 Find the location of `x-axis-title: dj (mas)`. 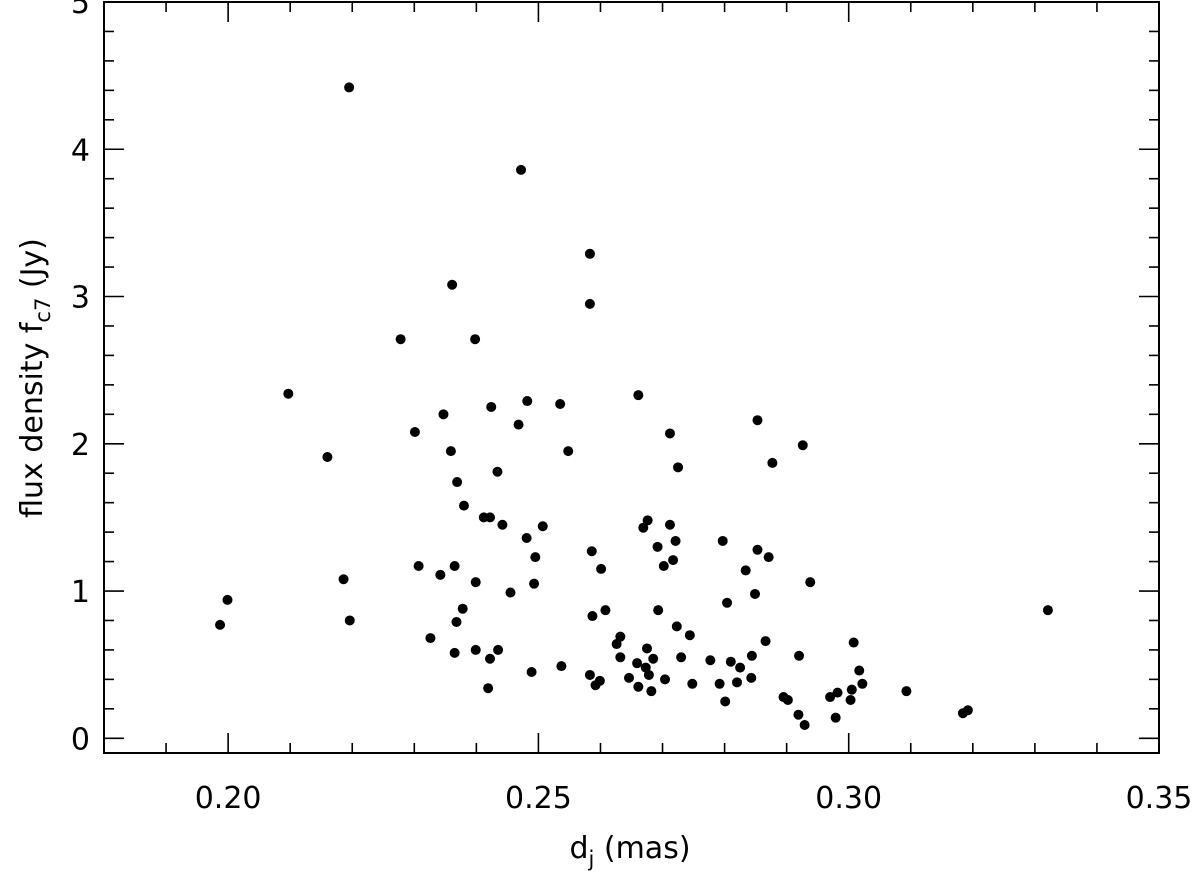

x-axis-title: dj (mas) is located at coordinates (629, 851).